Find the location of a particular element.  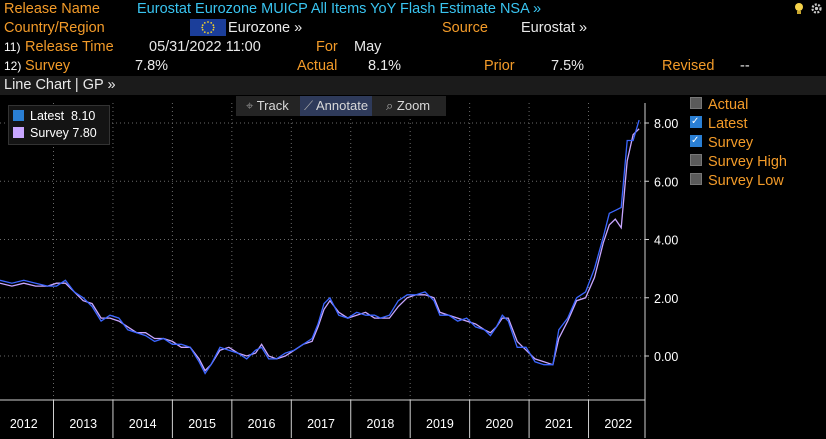

toggle-survey-low-label: Survey Low is located at coordinates (746, 181).